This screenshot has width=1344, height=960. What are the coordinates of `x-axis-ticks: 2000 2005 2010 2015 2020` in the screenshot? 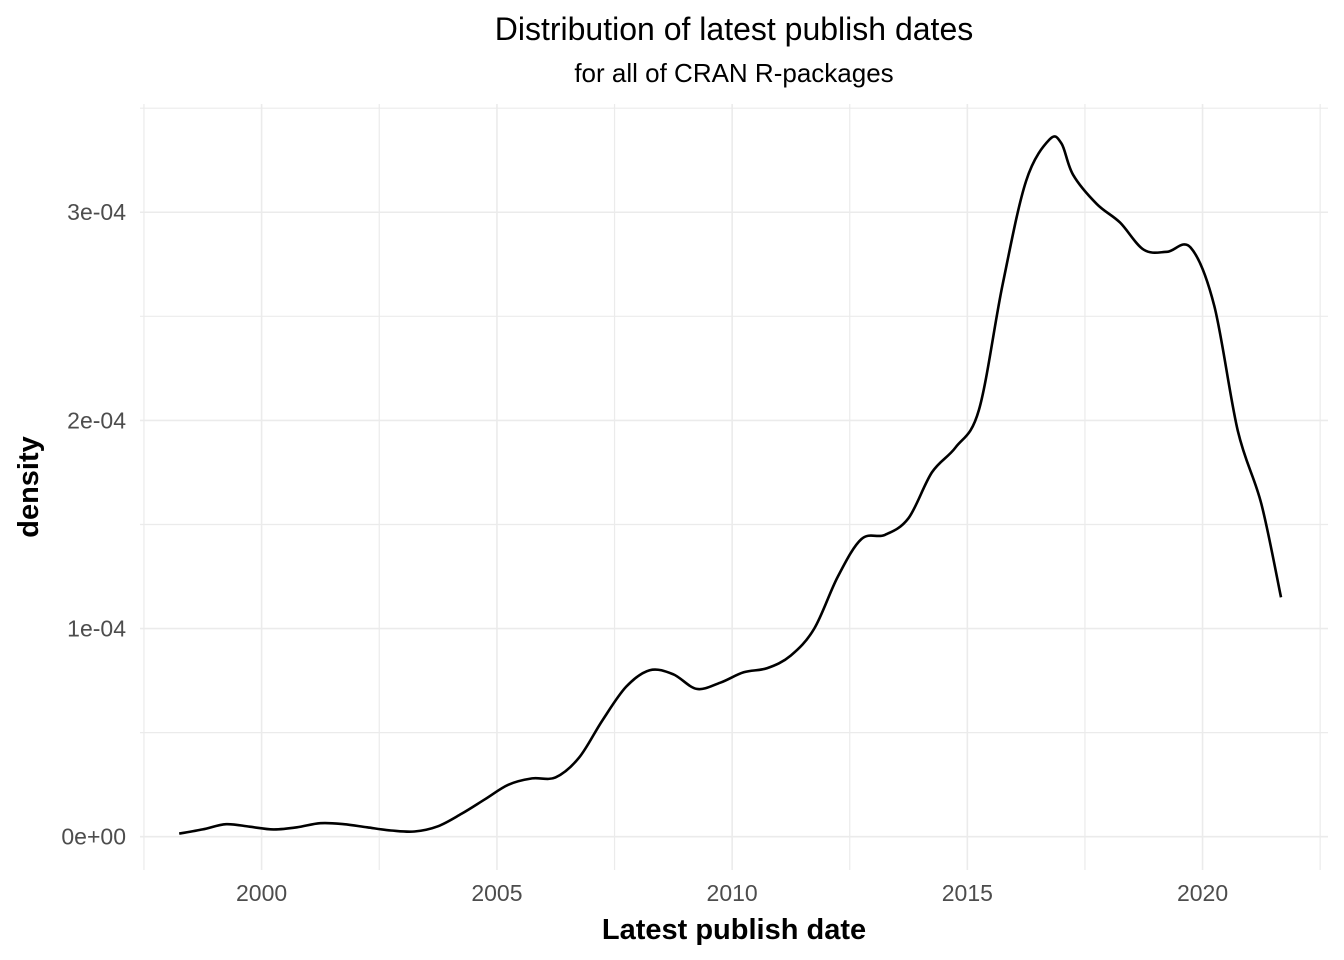 It's located at (732, 893).